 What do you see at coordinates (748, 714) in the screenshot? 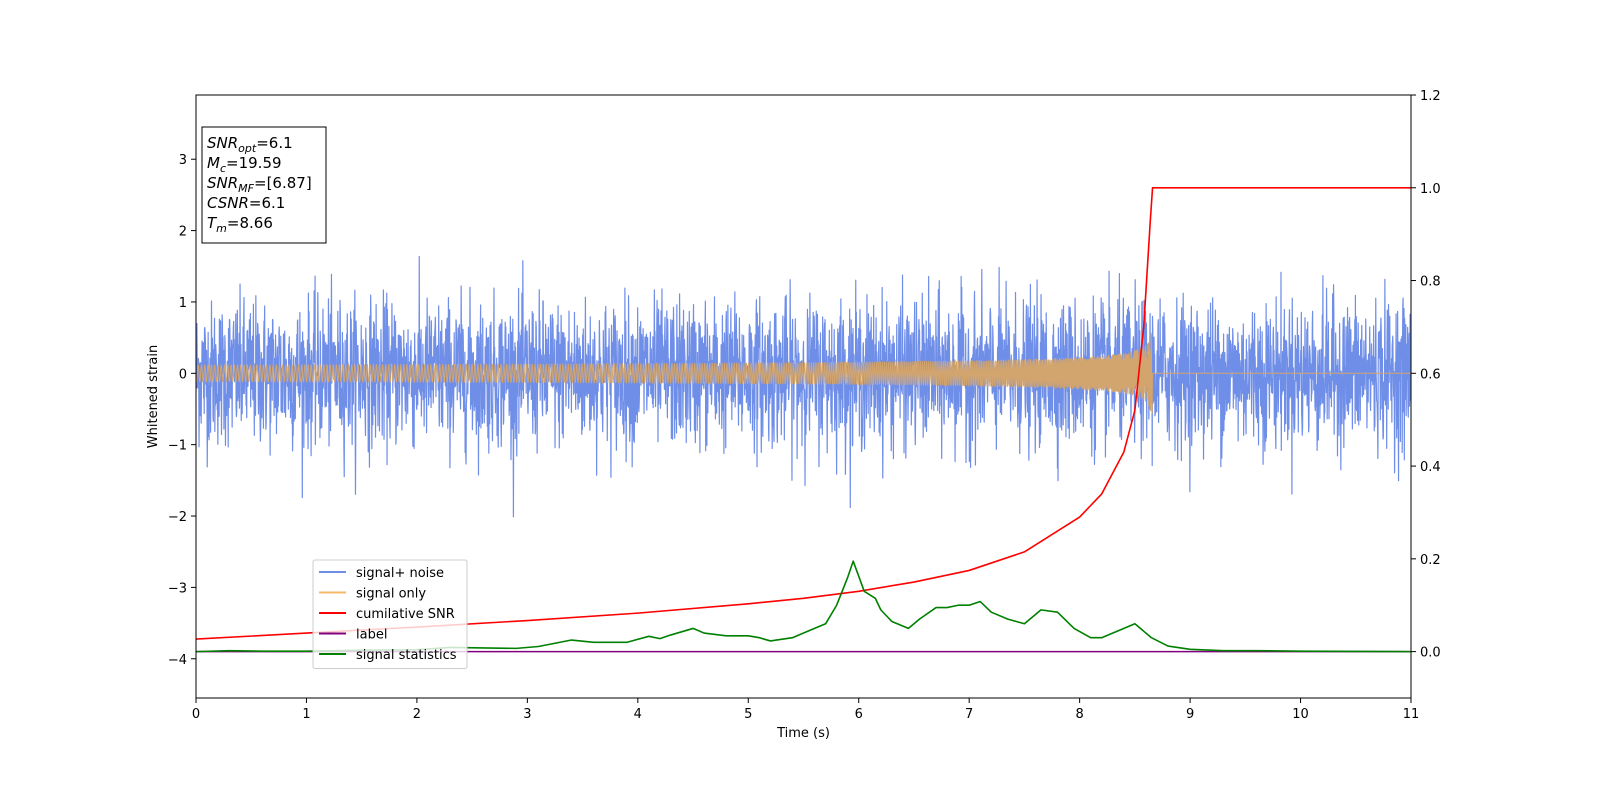
I see `x-tick-label: 5` at bounding box center [748, 714].